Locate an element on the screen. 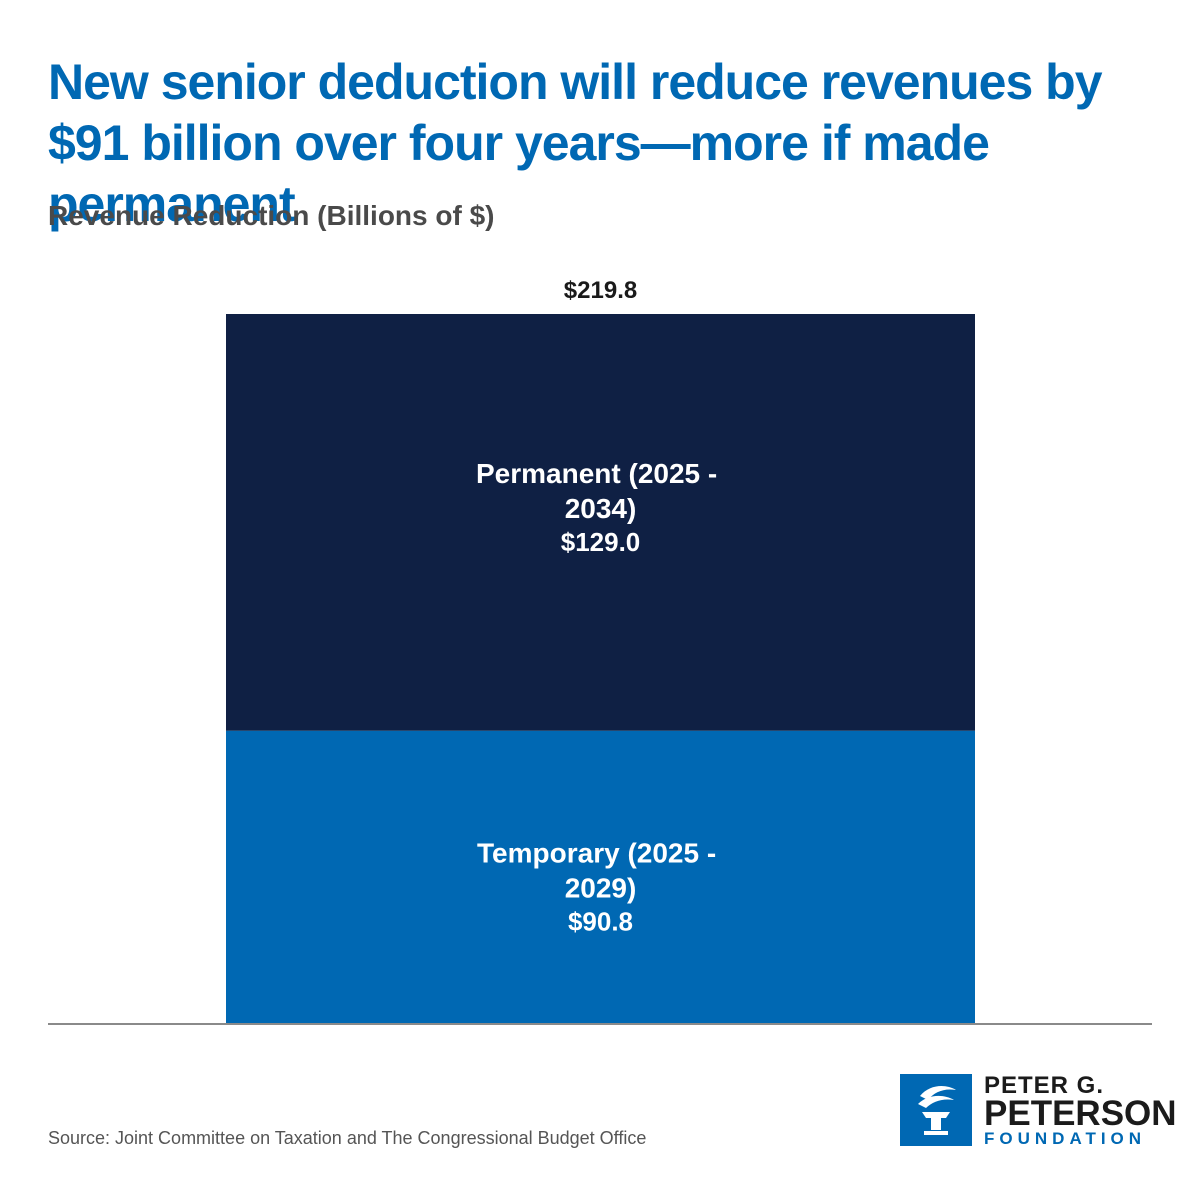  logo-text-line3: FOUNDATION is located at coordinates (1065, 1138).